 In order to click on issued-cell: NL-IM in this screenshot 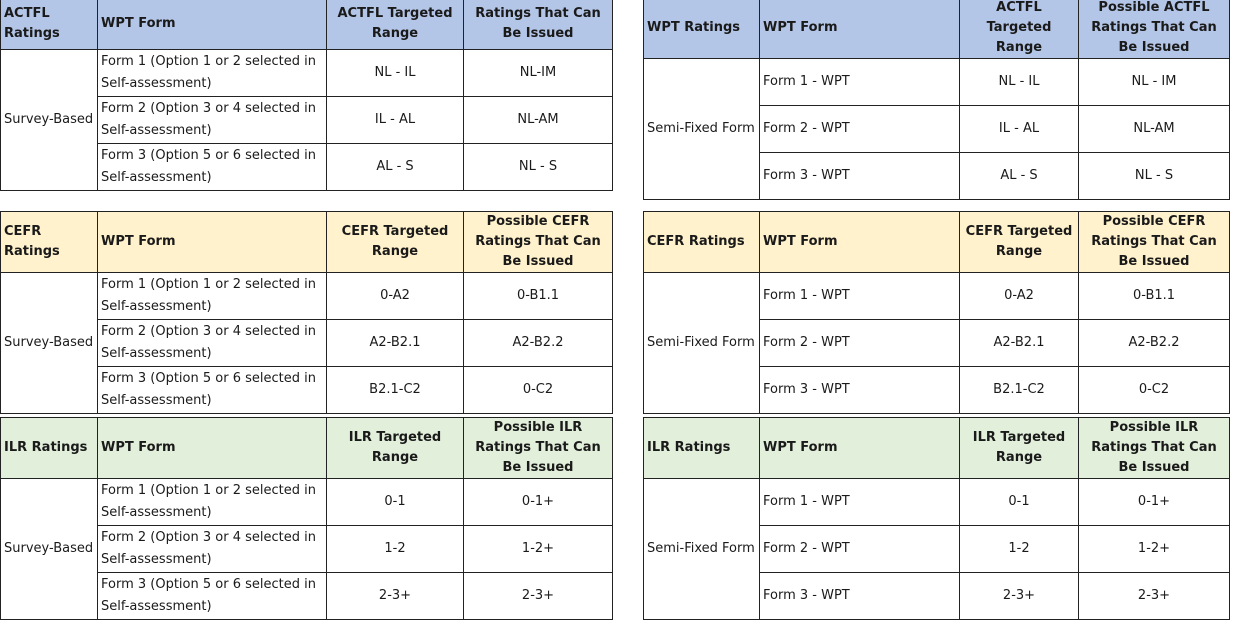, I will do `click(538, 73)`.